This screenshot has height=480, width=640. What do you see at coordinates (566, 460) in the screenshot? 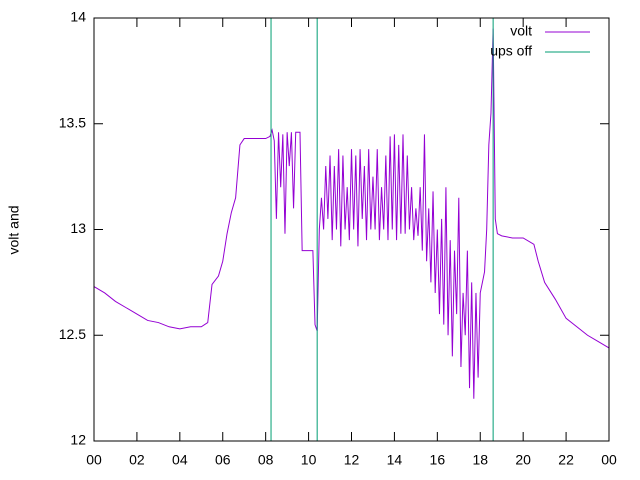
I see `x-tick-label: 22` at bounding box center [566, 460].